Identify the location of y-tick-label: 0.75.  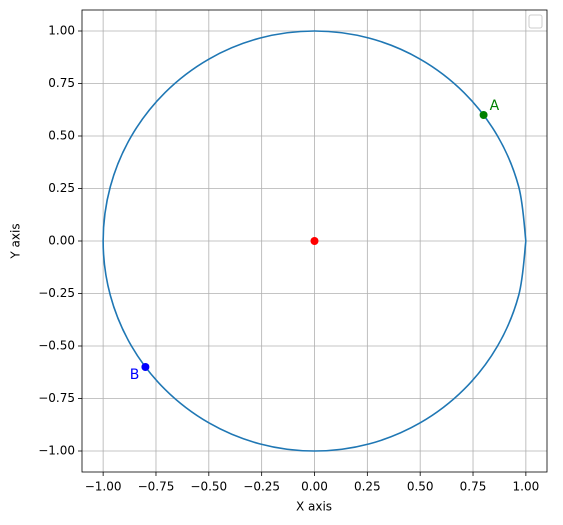
(61, 83).